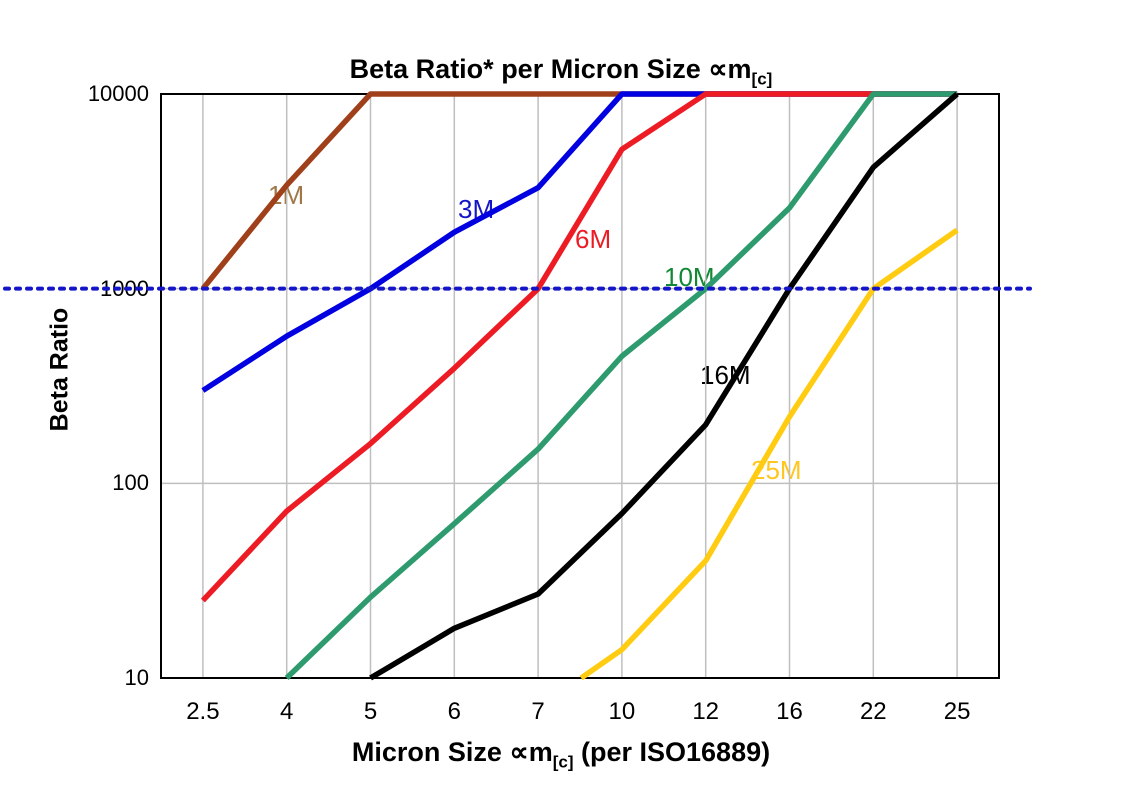 The height and width of the screenshot is (809, 1122). Describe the element at coordinates (789, 711) in the screenshot. I see `x-tick-label: 16` at that location.